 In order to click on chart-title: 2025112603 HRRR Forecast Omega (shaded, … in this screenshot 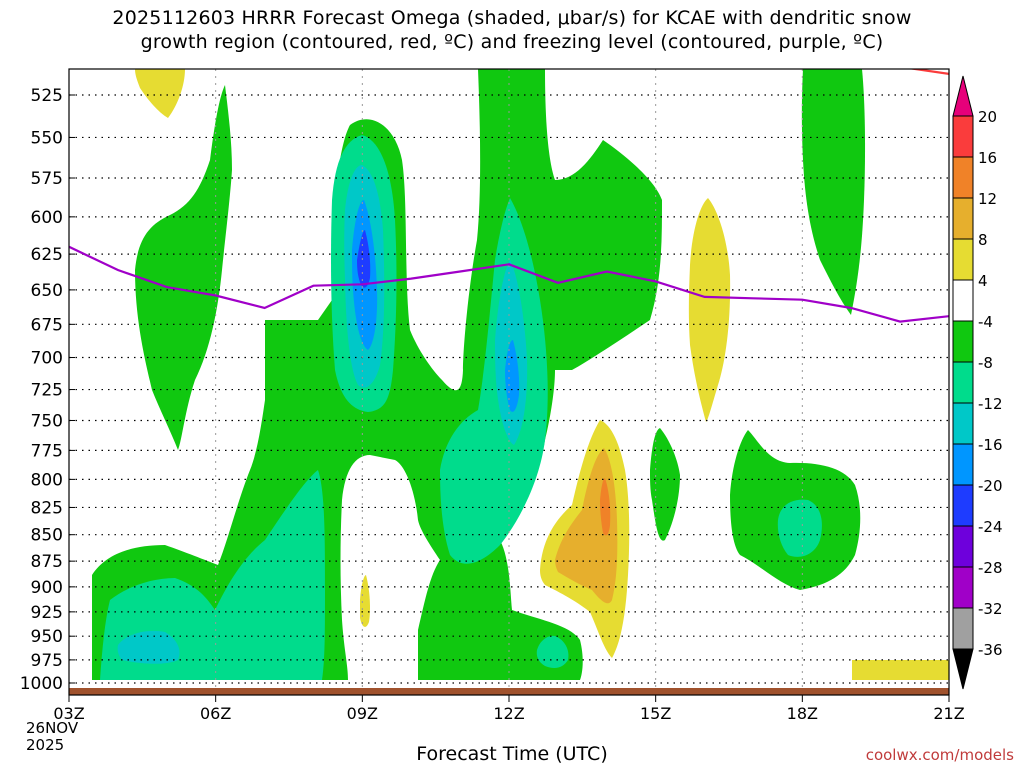, I will do `click(512, 30)`.